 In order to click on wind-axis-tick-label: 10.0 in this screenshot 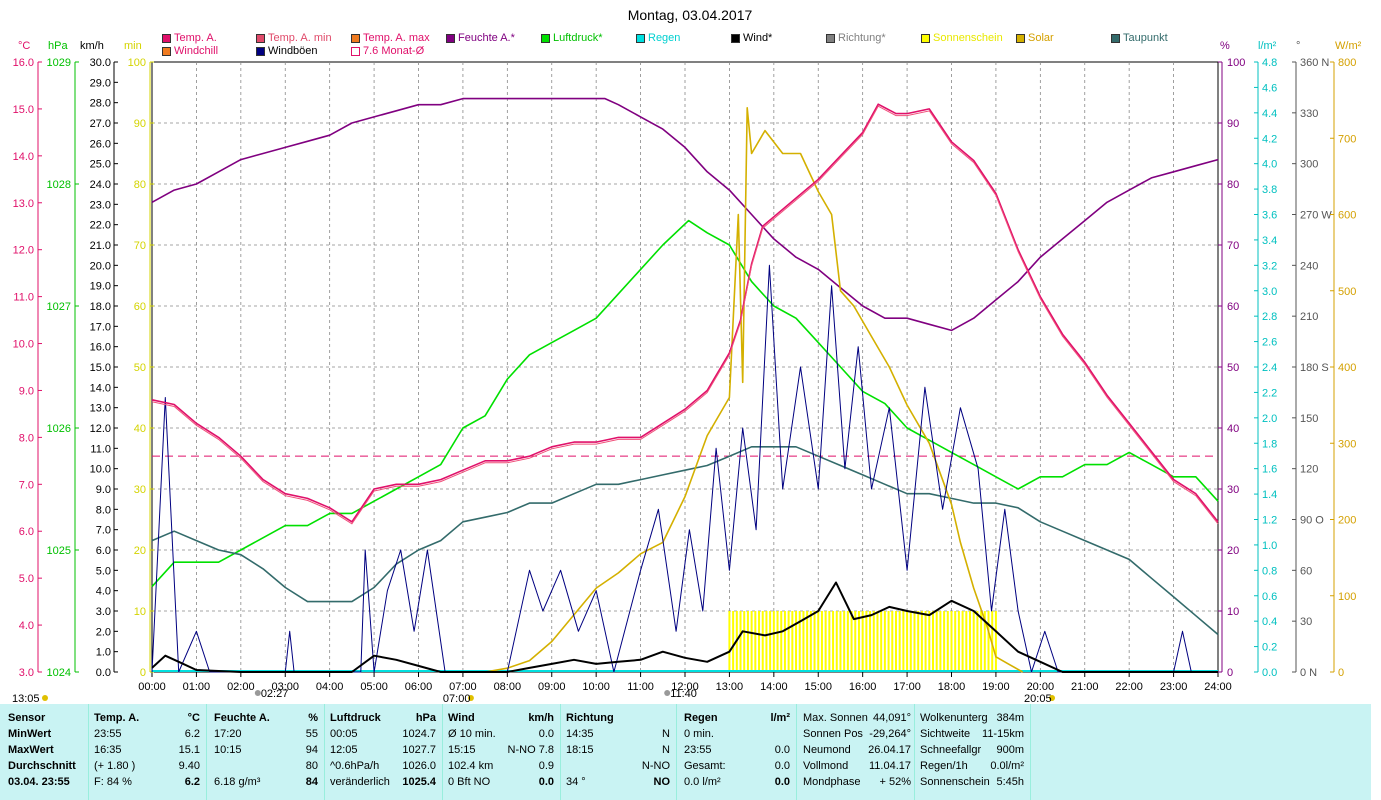, I will do `click(100, 470)`.